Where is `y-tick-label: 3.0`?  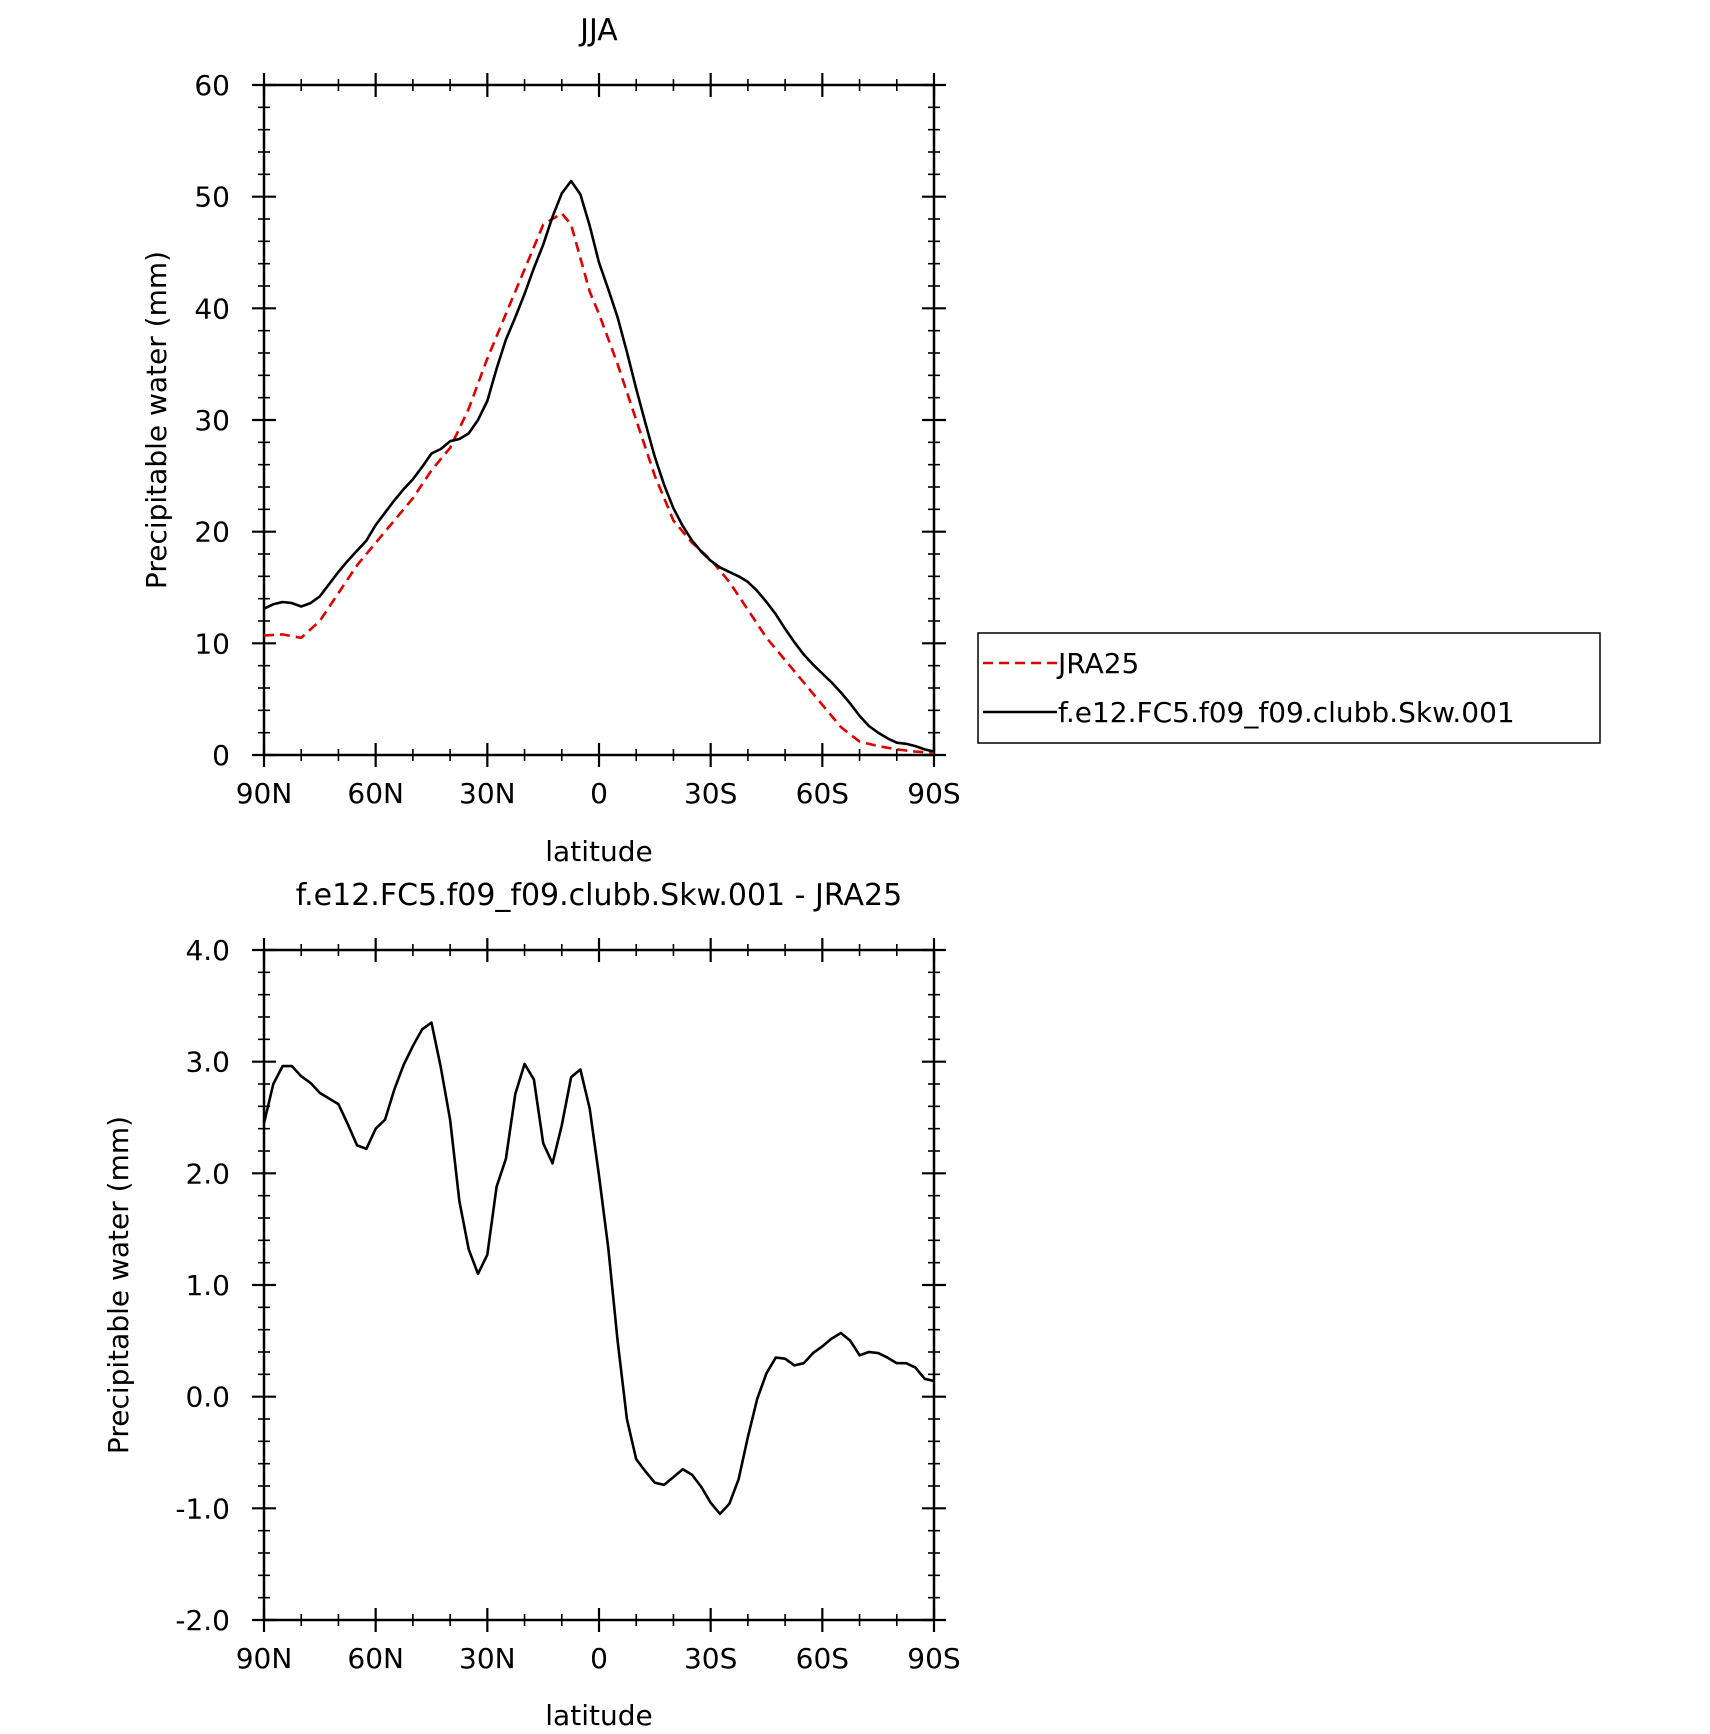
y-tick-label: 3.0 is located at coordinates (207, 1062).